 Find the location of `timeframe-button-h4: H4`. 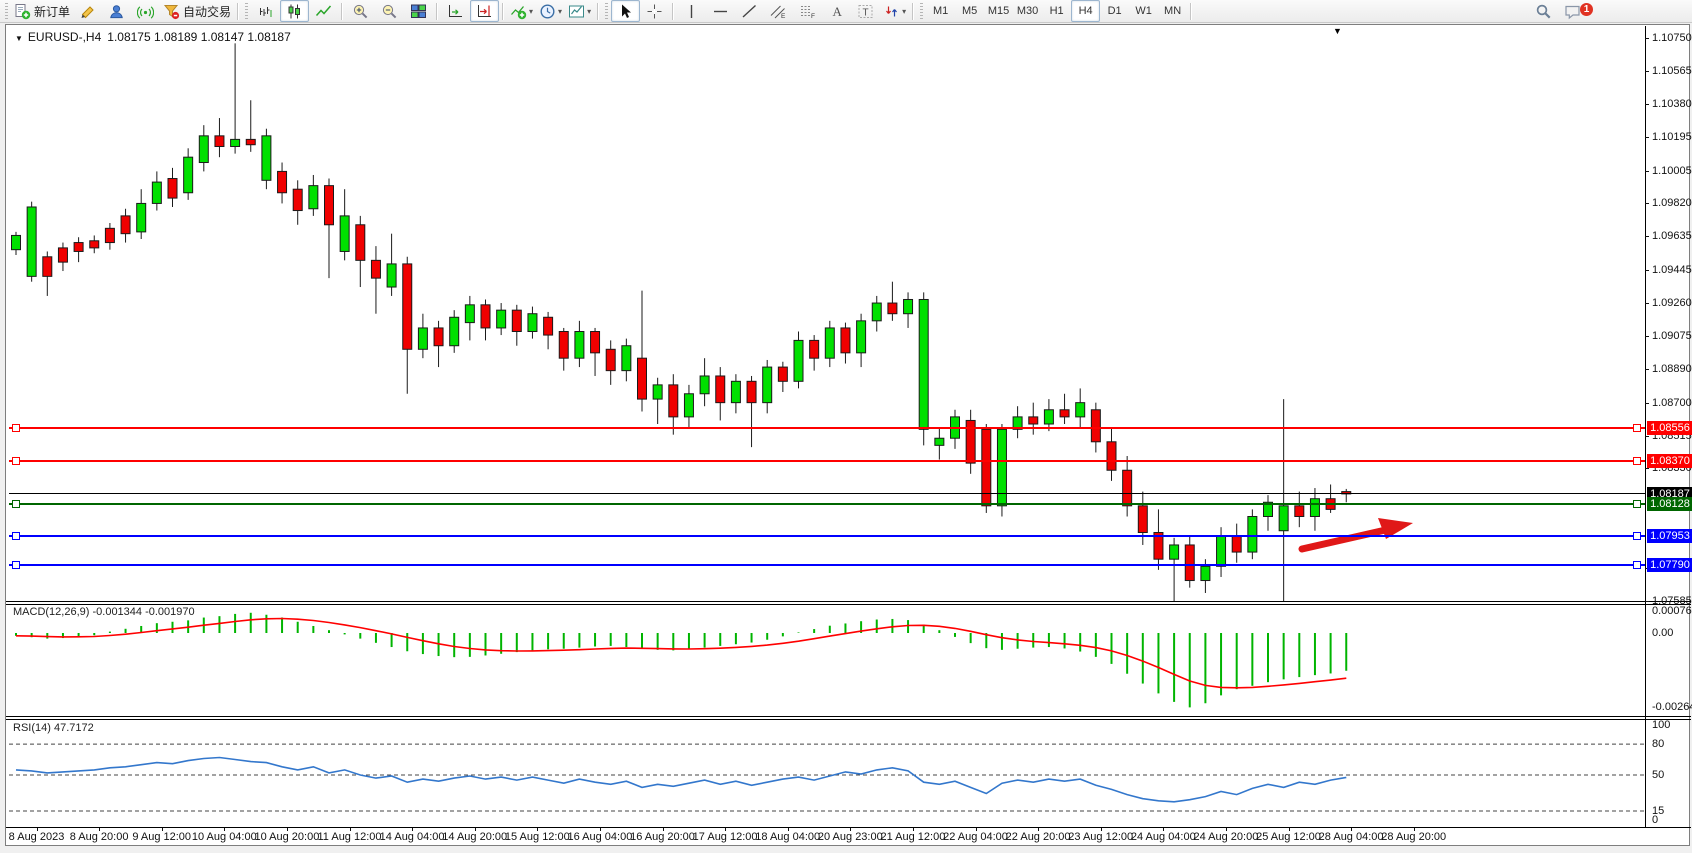

timeframe-button-h4: H4 is located at coordinates (1086, 11).